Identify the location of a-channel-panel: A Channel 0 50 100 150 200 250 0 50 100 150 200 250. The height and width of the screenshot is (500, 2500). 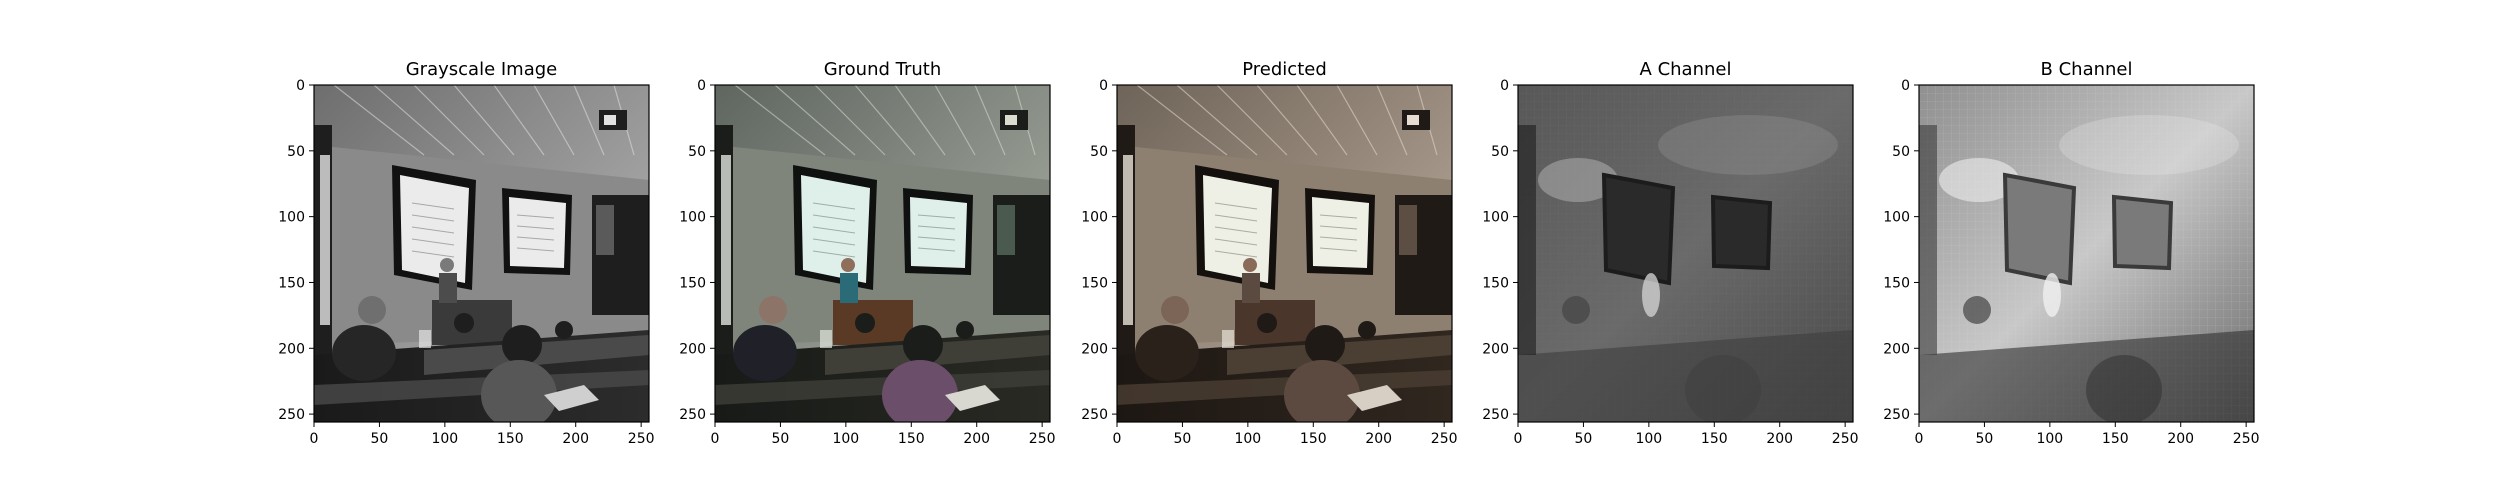
(1670, 253).